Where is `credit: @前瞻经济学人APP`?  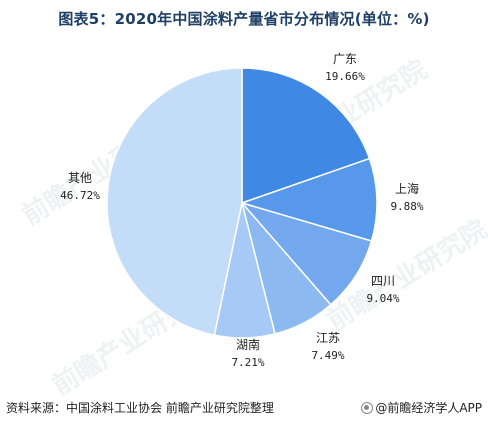 credit: @前瞻经济学人APP is located at coordinates (421, 407).